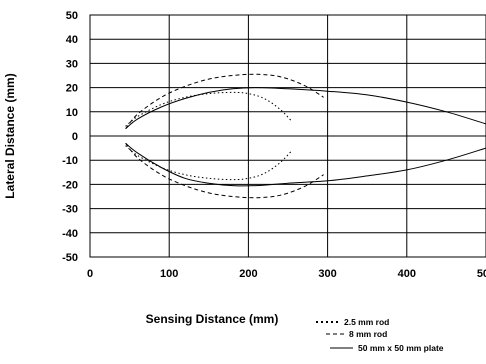 This screenshot has height=364, width=486. I want to click on series-line-8-mm-rod-upper, so click(224, 101).